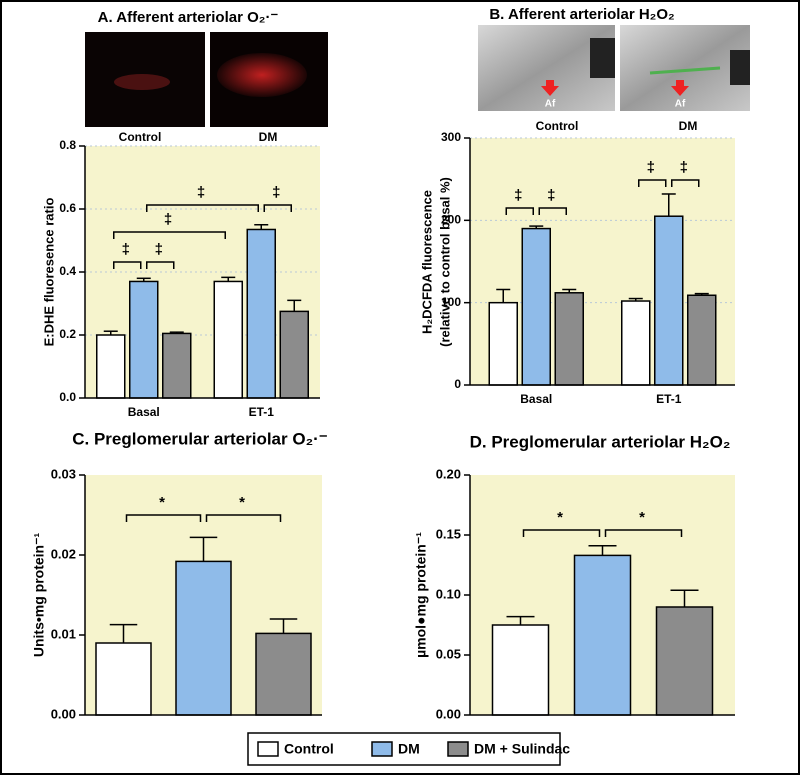 The width and height of the screenshot is (800, 780). I want to click on y-tick-label: 0.6, so click(67, 208).